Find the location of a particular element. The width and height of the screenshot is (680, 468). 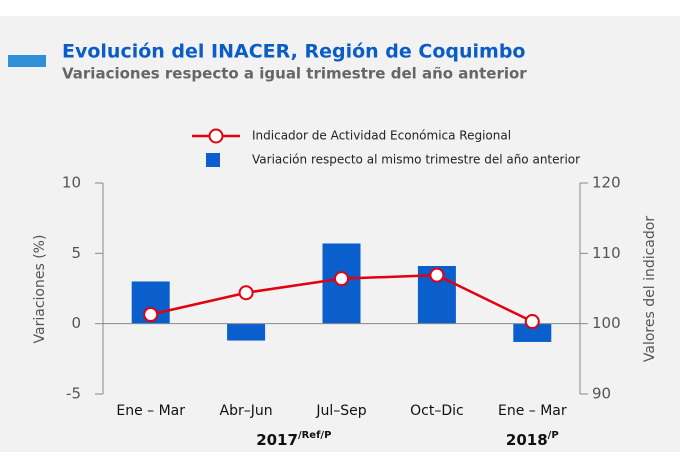

chart-title: Evolución del INACER, Región de Coquimbo is located at coordinates (293, 52).